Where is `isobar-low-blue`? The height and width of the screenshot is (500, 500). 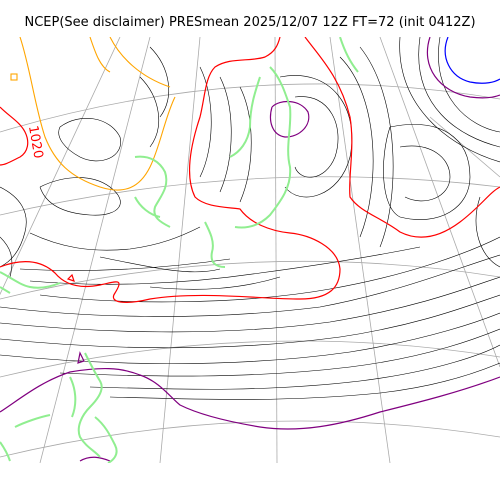
isobar-low-blue is located at coordinates (472, 60).